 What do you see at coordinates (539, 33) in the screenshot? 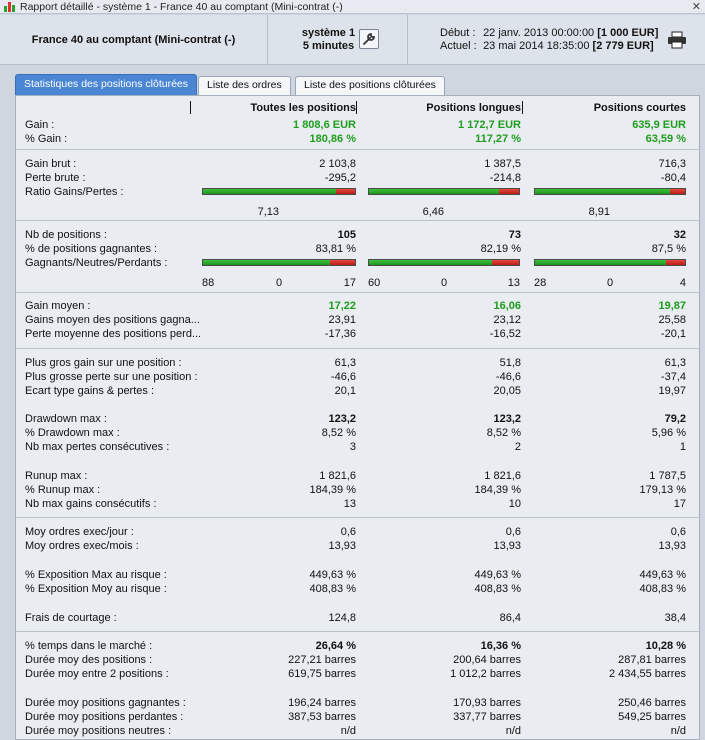
I see `start-value: 22 janv. 2013 00:00:00` at bounding box center [539, 33].